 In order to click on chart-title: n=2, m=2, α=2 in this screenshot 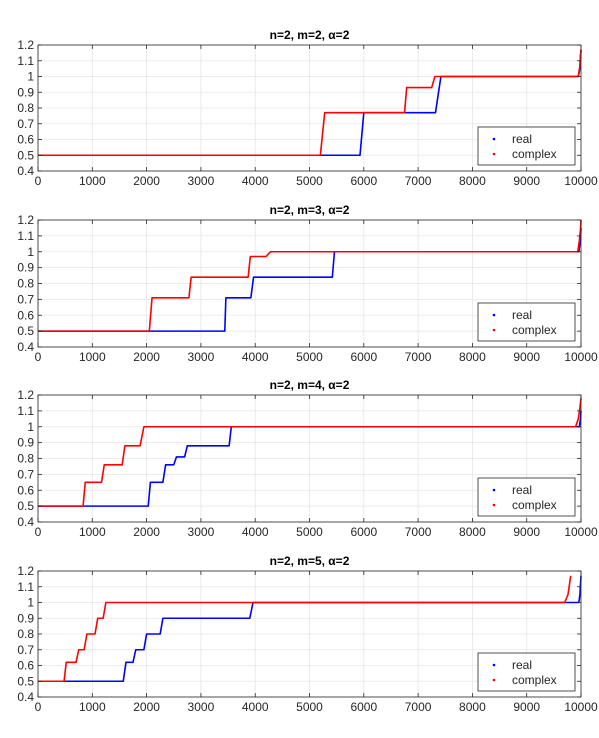, I will do `click(310, 35)`.